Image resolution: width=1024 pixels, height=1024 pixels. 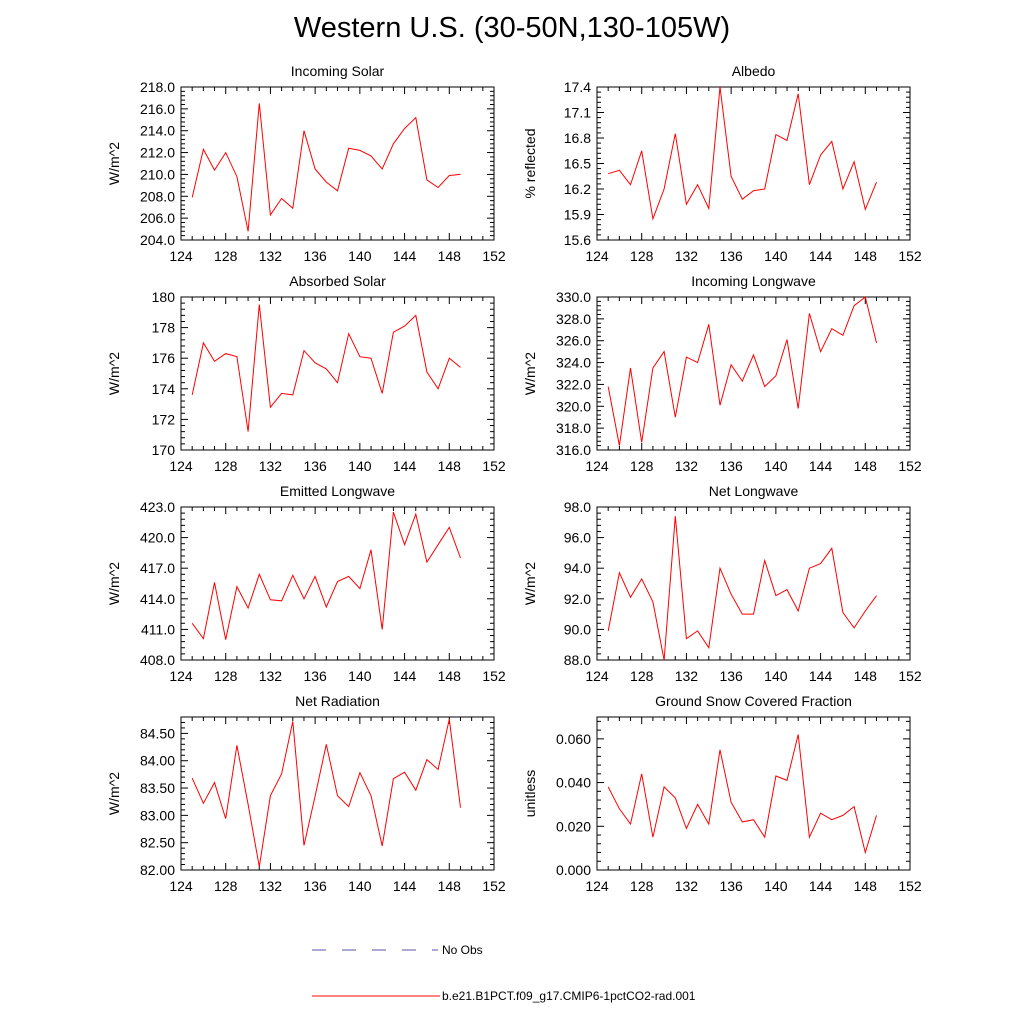 What do you see at coordinates (753, 701) in the screenshot?
I see `panel-title: Ground Snow Covered Fraction` at bounding box center [753, 701].